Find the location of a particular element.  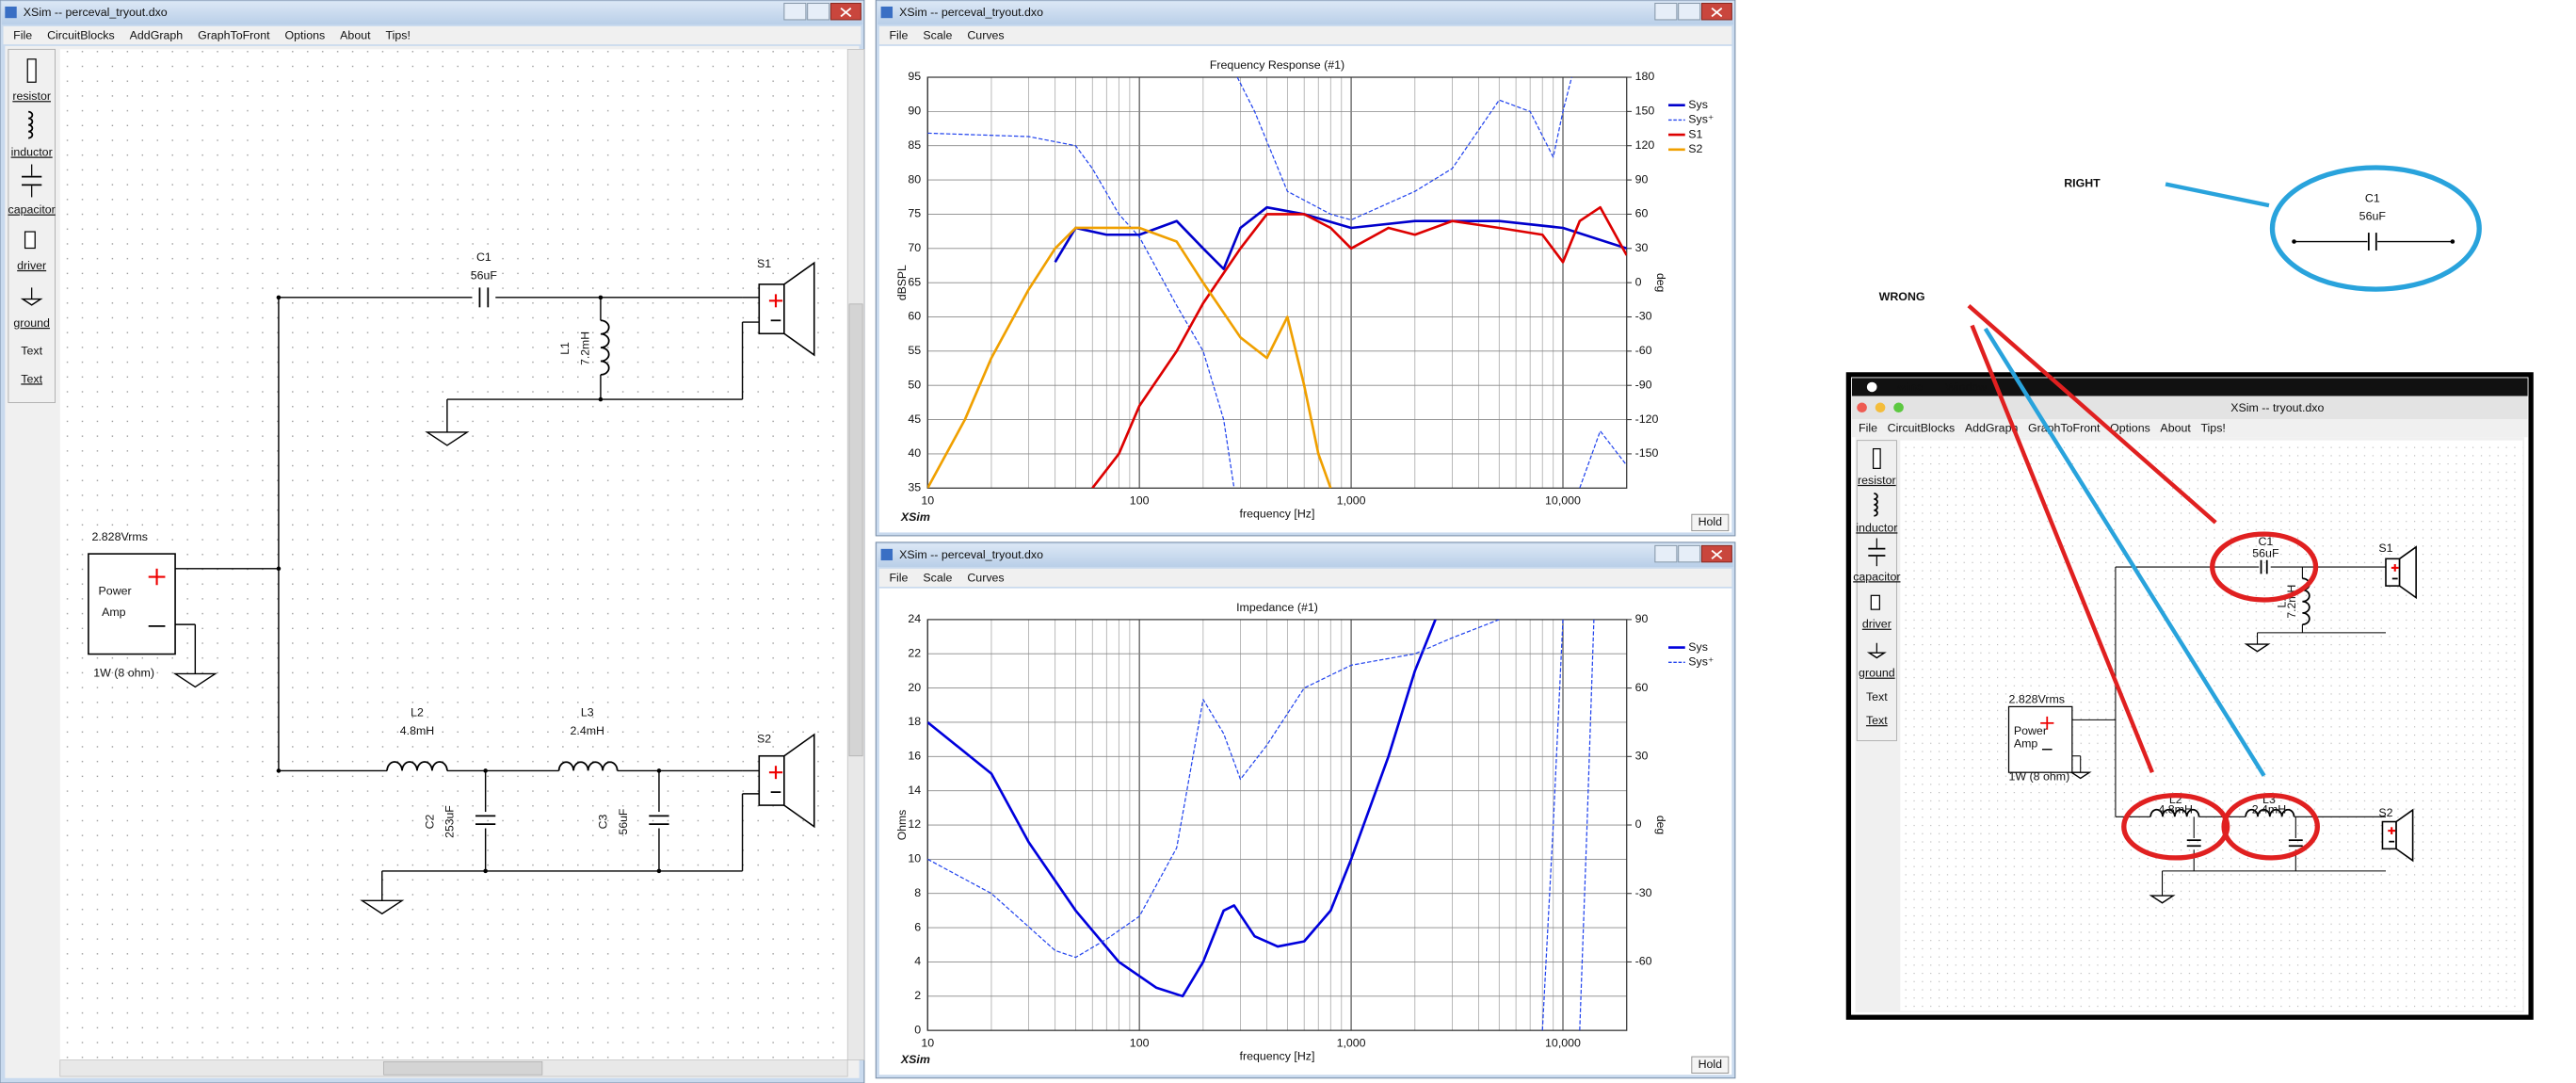

maximize-button is located at coordinates (1689, 12).